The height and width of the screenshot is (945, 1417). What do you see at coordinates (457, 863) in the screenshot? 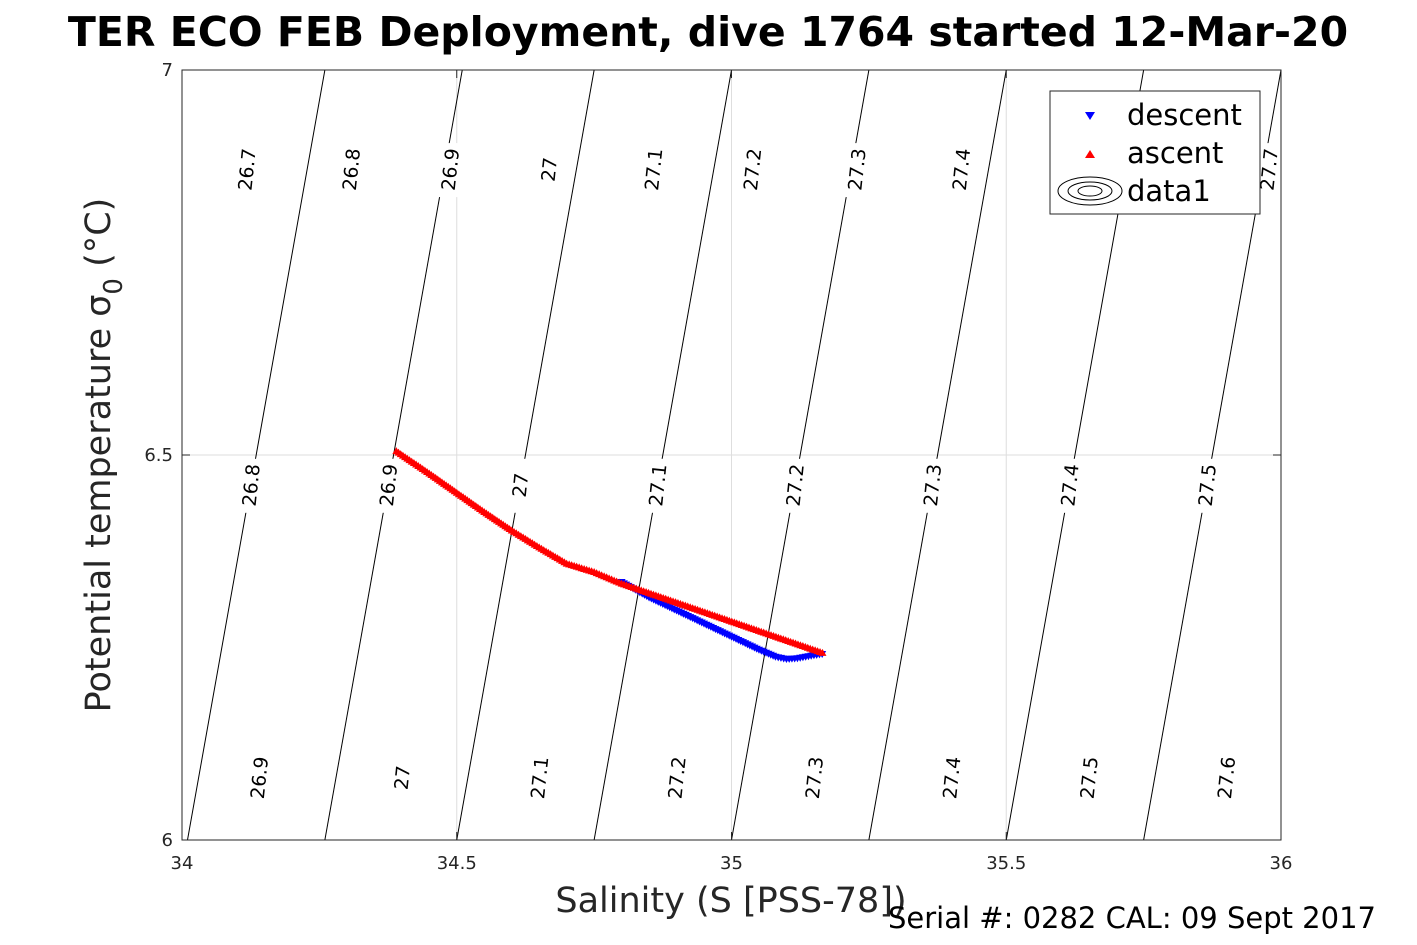
I see `x-tick-label: 34.5` at bounding box center [457, 863].